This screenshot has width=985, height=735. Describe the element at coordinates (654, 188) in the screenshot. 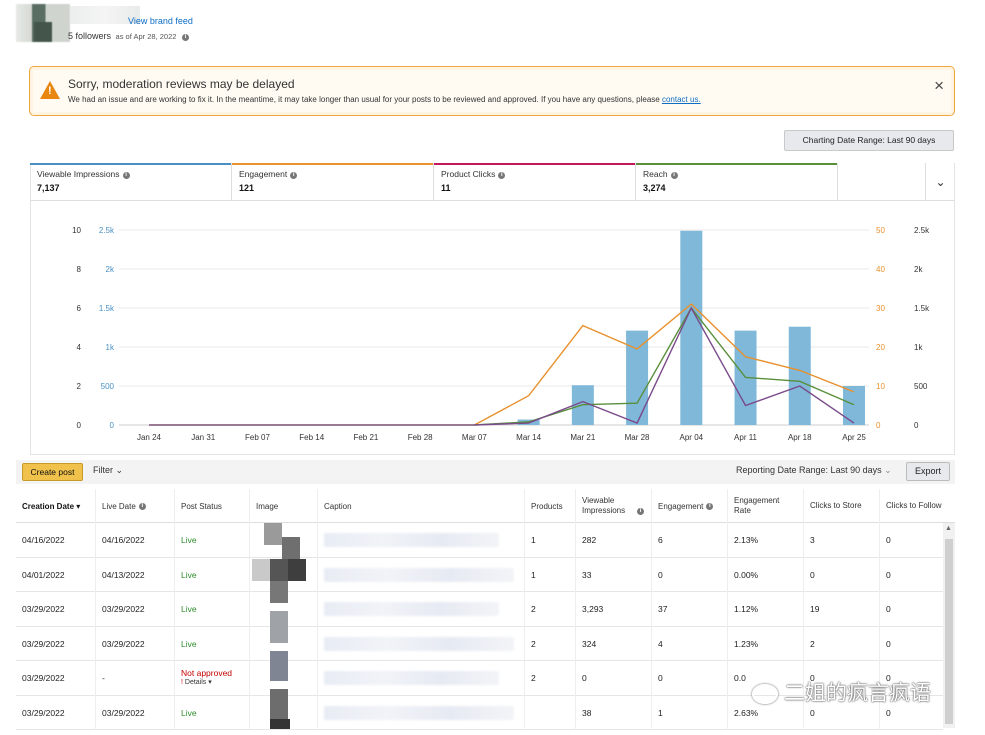

I see `metric-value: 3,274` at that location.